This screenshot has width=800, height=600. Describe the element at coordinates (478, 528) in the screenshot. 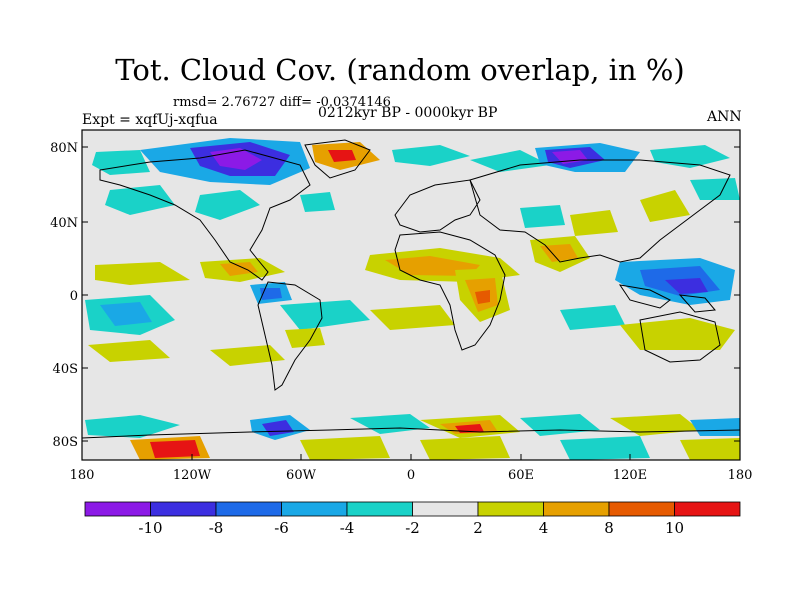

I see `colorbar-label: 2` at that location.